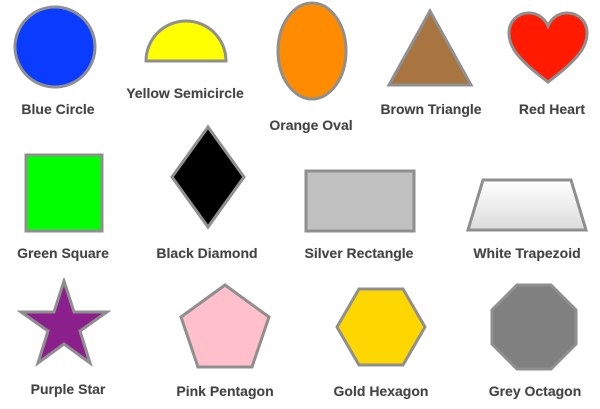  I want to click on rectangle-fill, so click(360, 201).